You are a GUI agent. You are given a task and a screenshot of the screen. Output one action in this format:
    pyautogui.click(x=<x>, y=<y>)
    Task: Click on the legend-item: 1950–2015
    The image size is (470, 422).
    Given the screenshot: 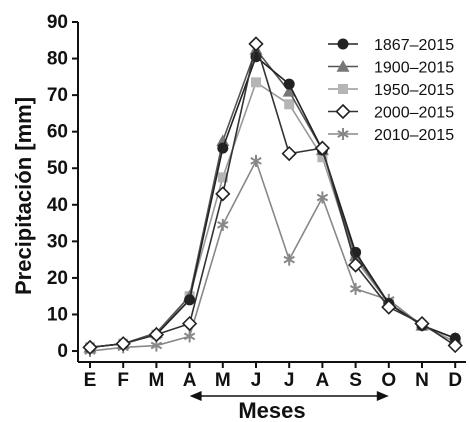 What is the action you would take?
    pyautogui.click(x=391, y=90)
    